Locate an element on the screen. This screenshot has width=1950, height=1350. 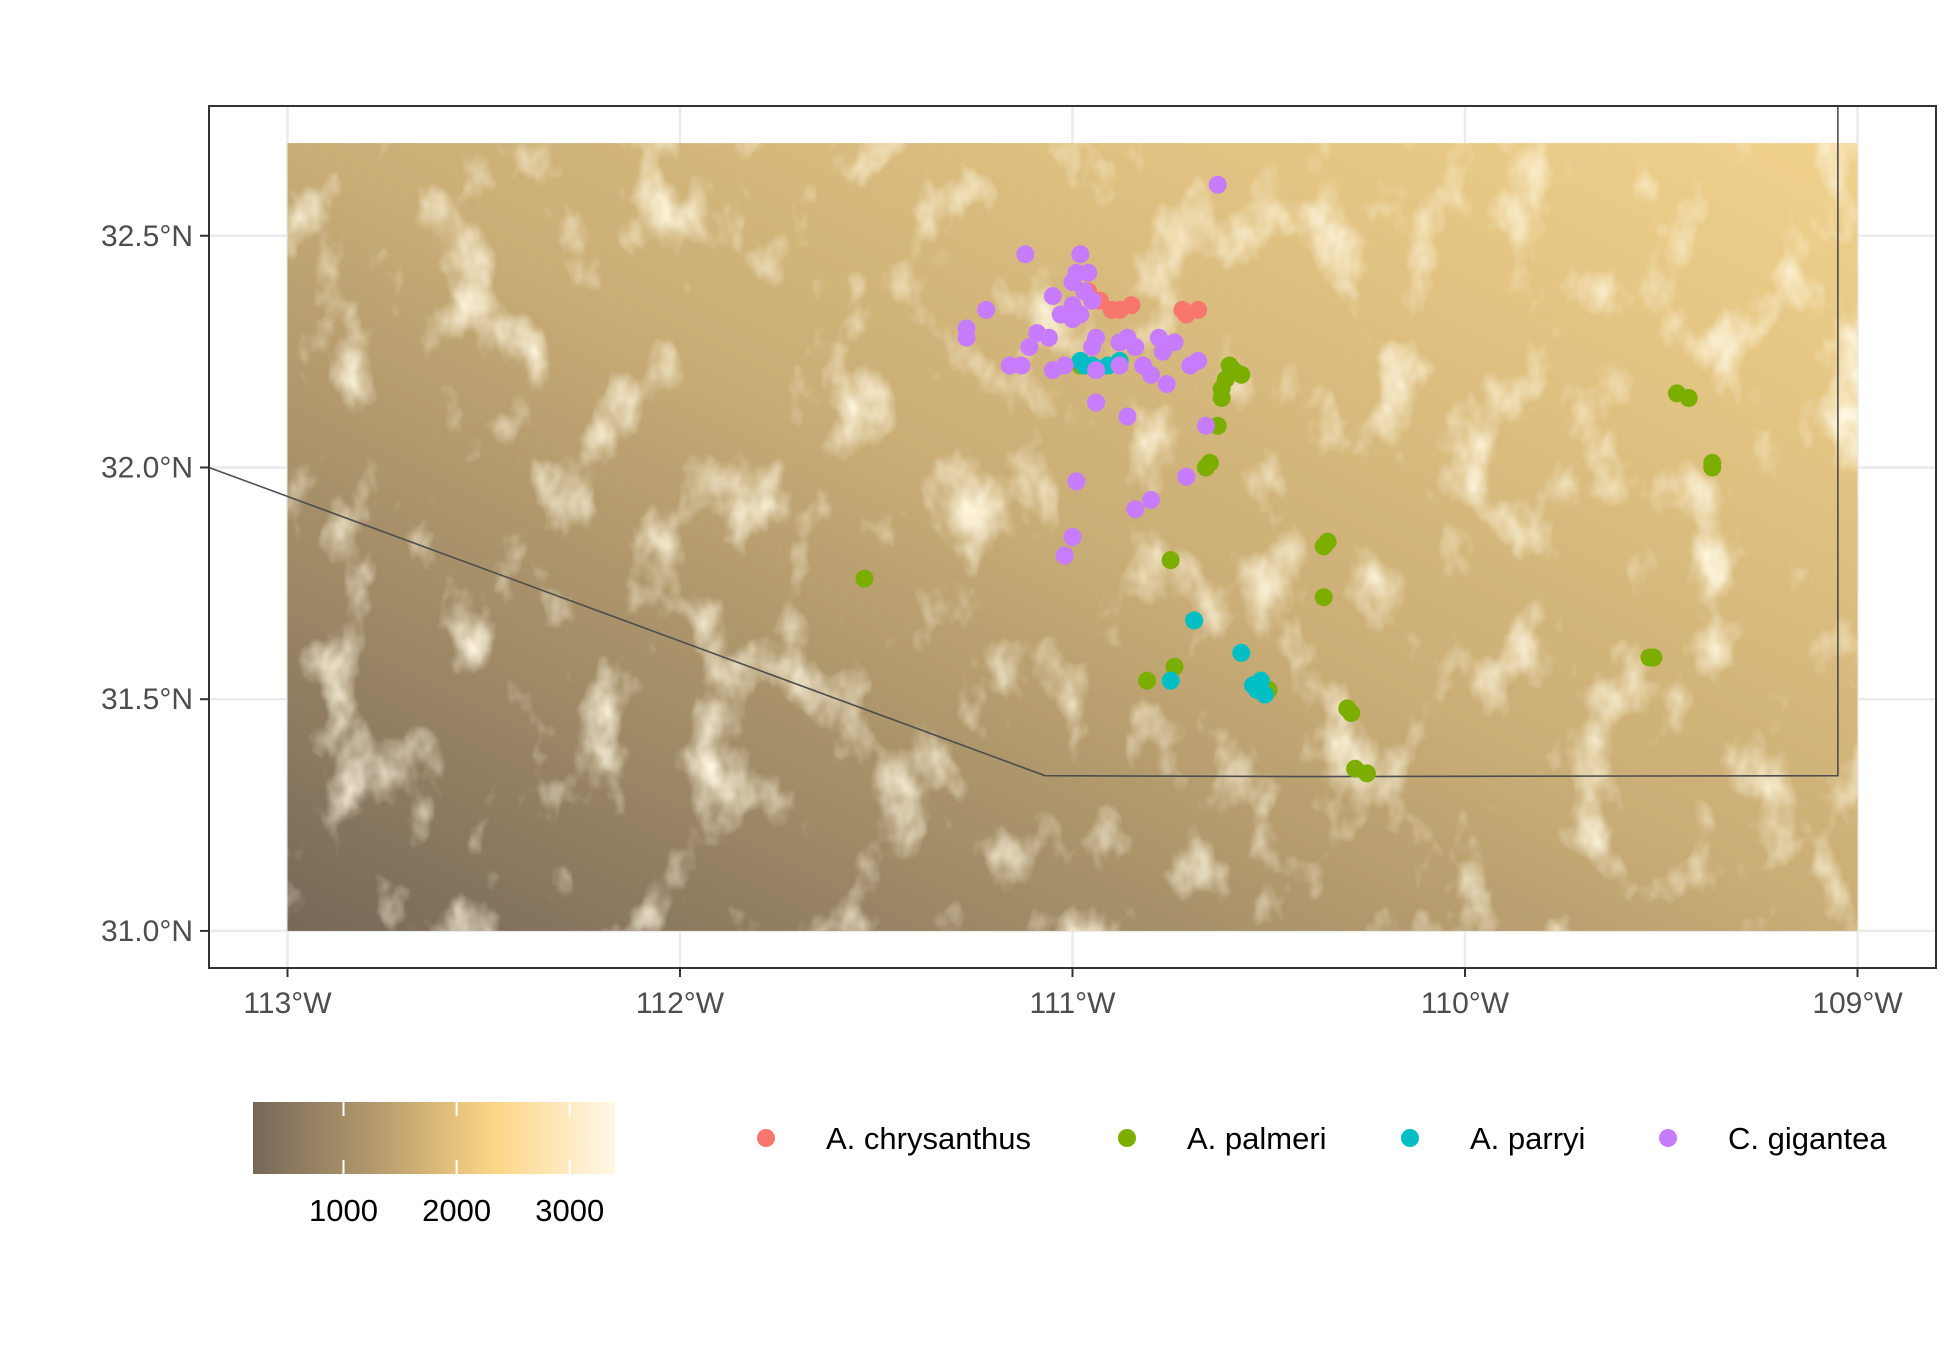
colorbar-tick-label: 1000 is located at coordinates (343, 1210).